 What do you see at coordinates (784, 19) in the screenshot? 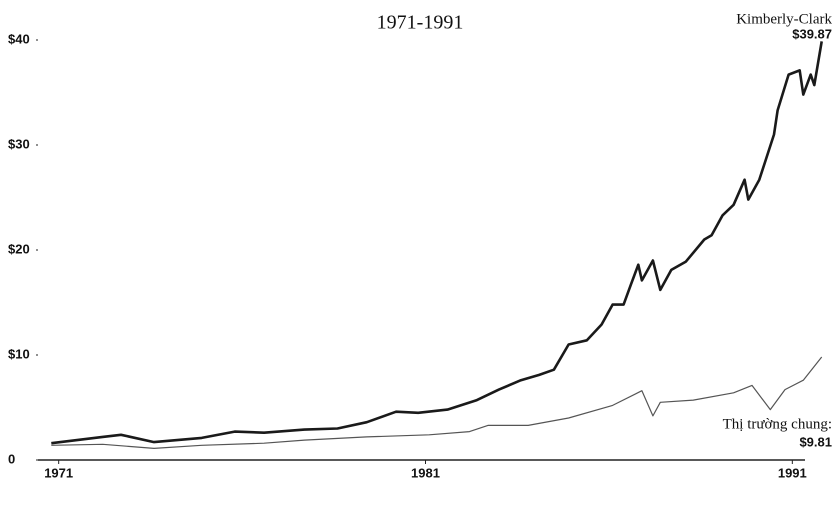
I see `series-name-label: Kimberly-Clark` at bounding box center [784, 19].